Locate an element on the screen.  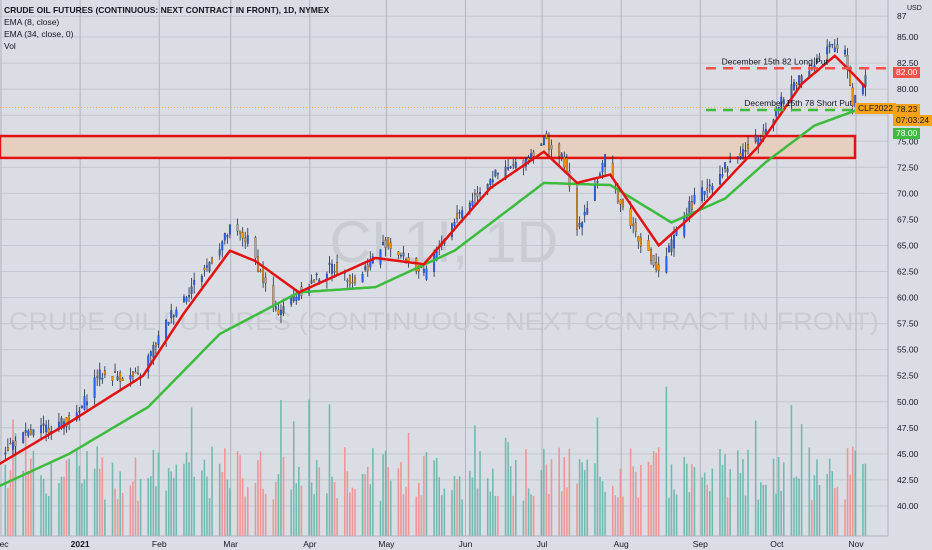
time-tick-label: Jun is located at coordinates (466, 544).